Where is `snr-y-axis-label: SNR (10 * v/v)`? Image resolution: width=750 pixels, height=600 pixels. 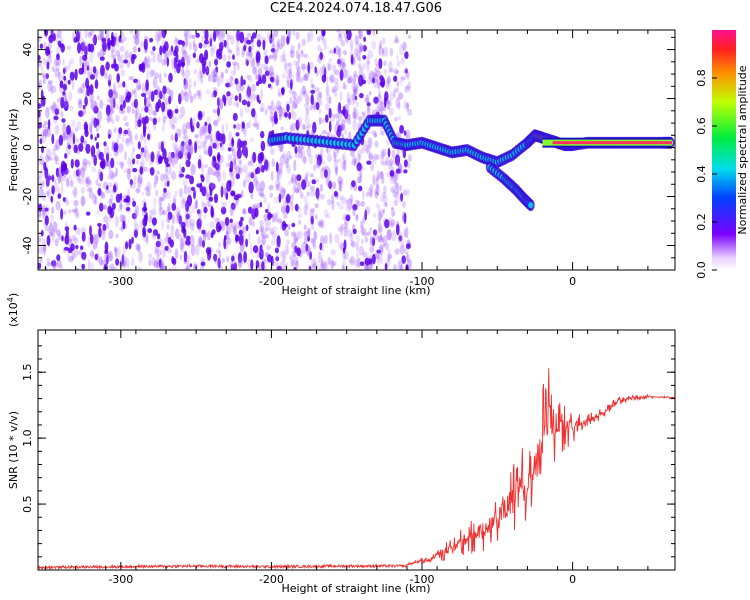 snr-y-axis-label: SNR (10 * v/v) is located at coordinates (13, 450).